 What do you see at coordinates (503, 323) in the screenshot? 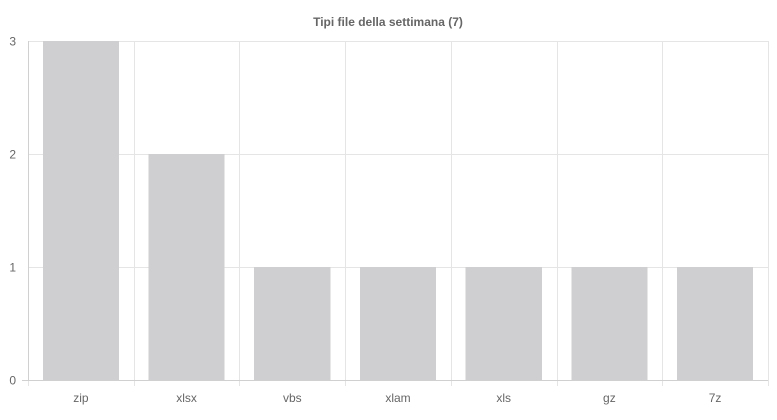
I see `bar-xls` at bounding box center [503, 323].